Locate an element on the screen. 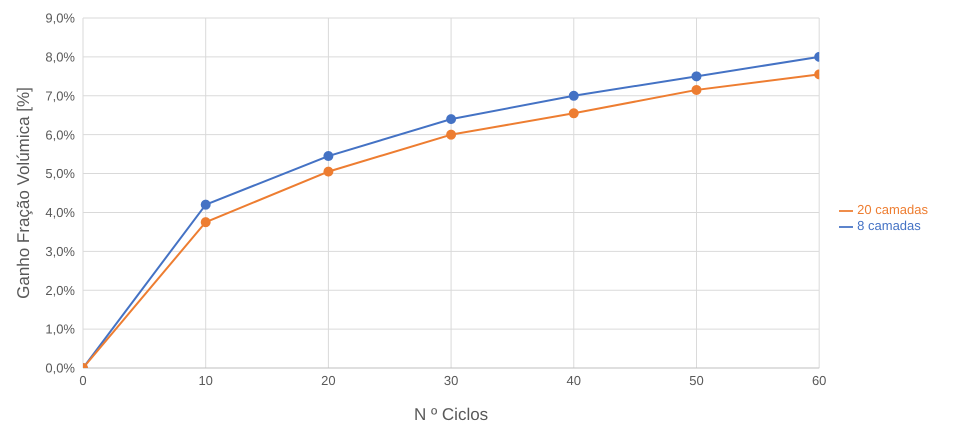  x-axis-title: N º Ciclos is located at coordinates (451, 414).